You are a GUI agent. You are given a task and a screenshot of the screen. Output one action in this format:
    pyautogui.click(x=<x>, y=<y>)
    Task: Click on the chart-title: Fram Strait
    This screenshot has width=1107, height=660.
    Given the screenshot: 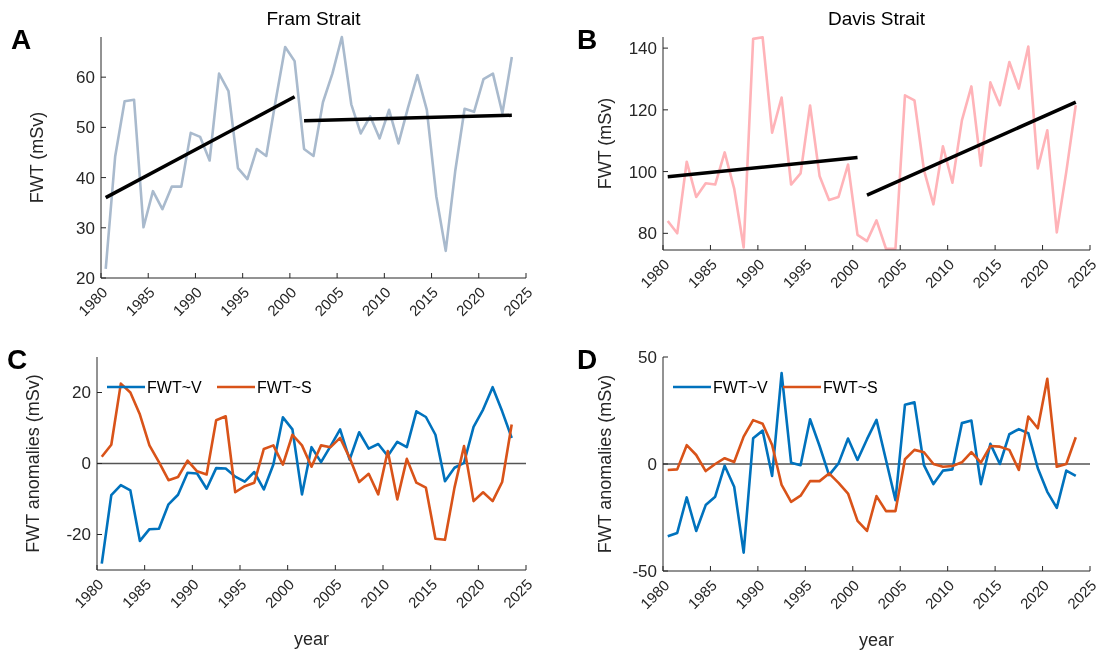 What is the action you would take?
    pyautogui.click(x=314, y=18)
    